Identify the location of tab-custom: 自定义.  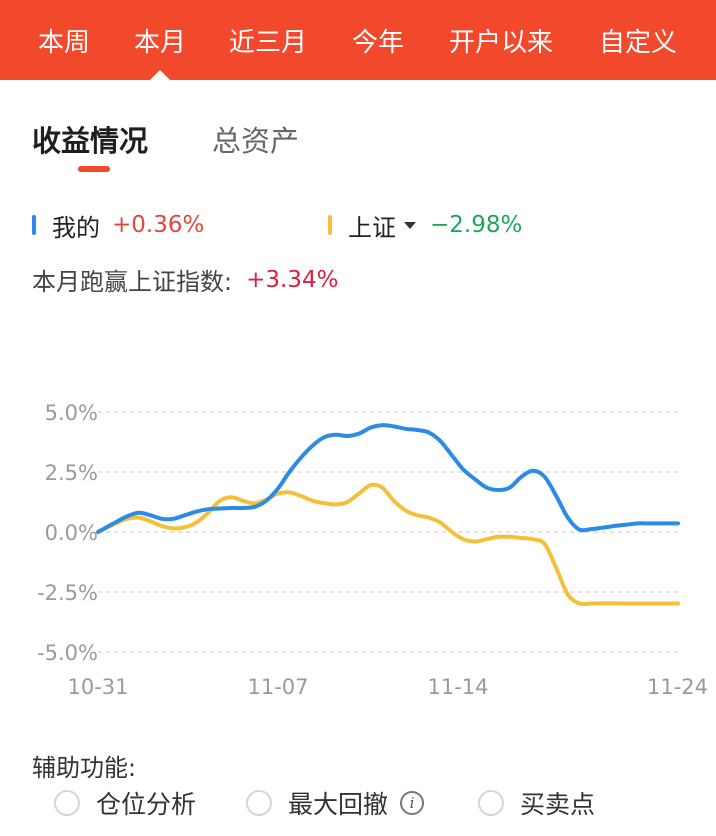
(638, 40).